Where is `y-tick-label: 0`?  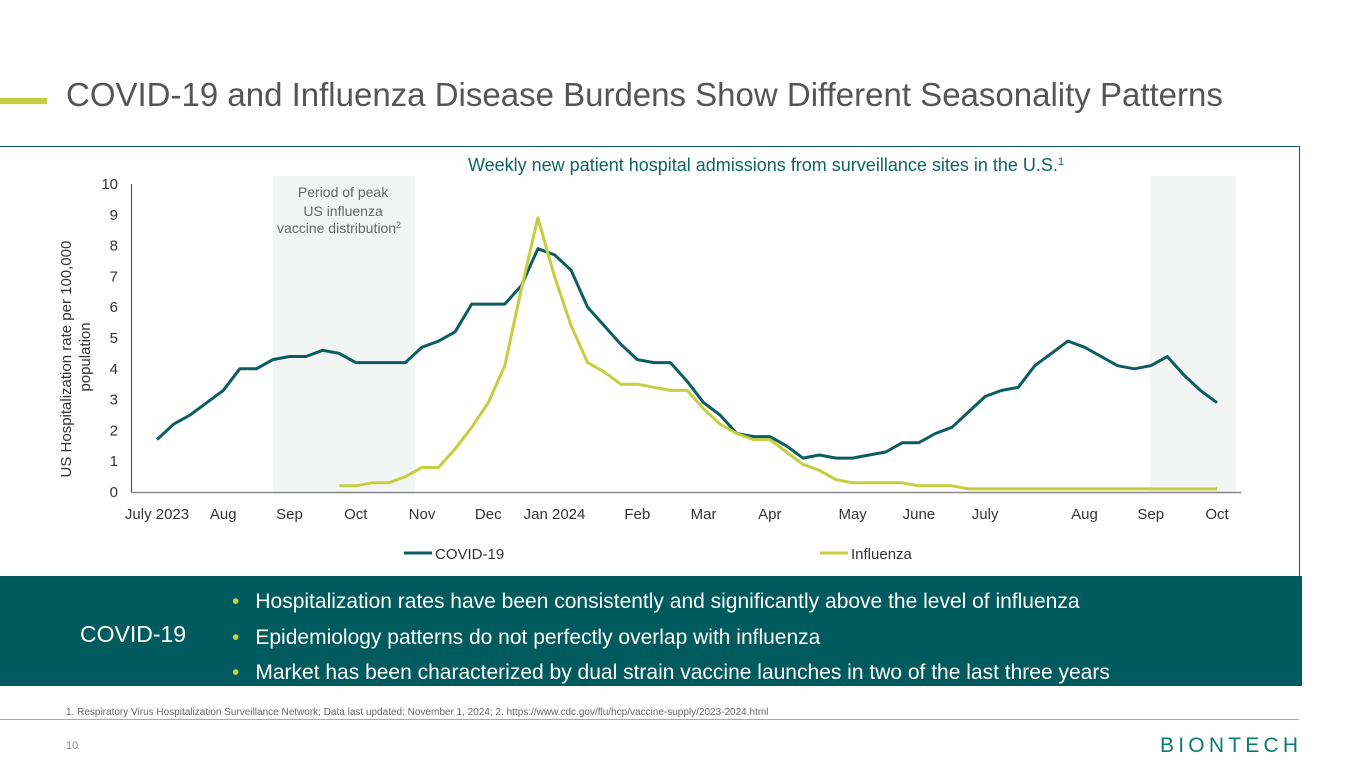 y-tick-label: 0 is located at coordinates (114, 492).